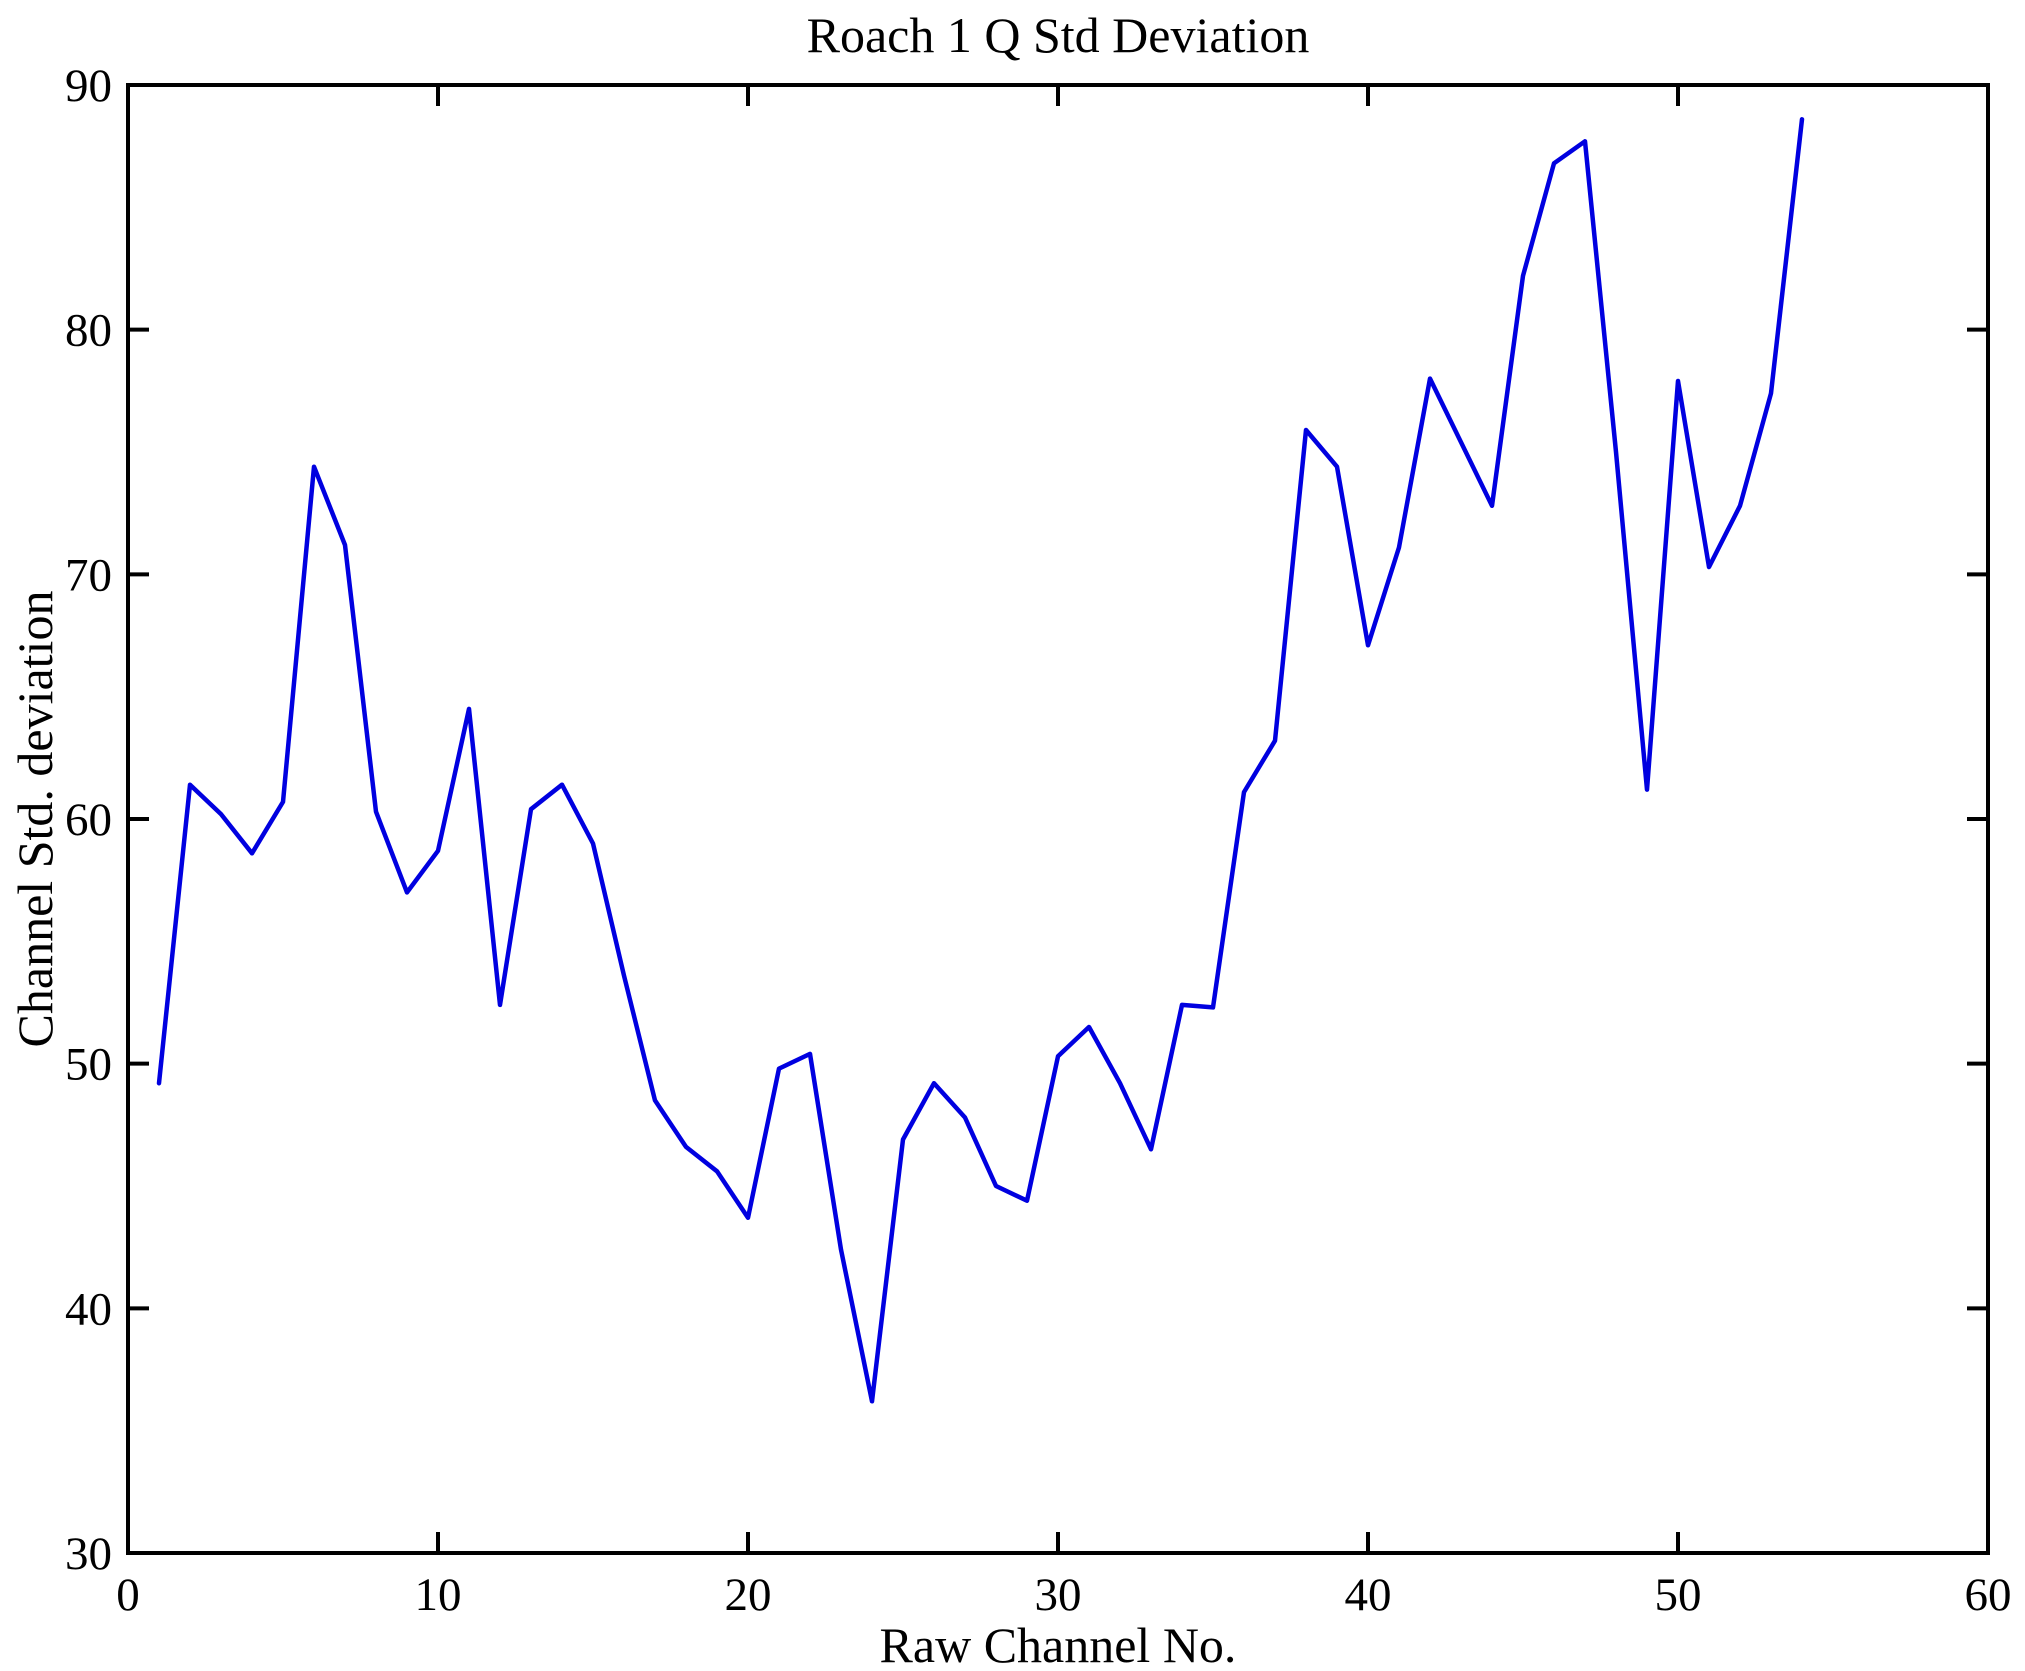  I want to click on y-tick-label: 60, so click(88, 820).